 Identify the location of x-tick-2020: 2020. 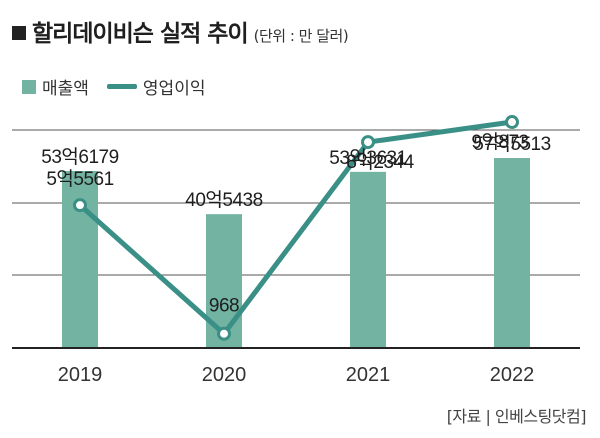
(224, 375).